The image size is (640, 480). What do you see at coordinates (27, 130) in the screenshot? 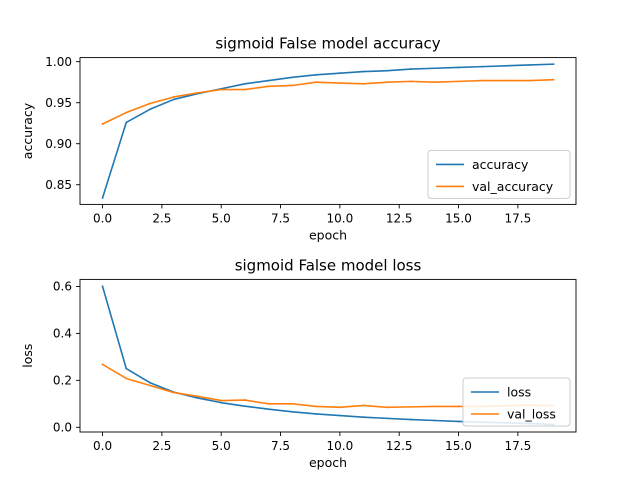
I see `y-axis-label: accuracy` at bounding box center [27, 130].